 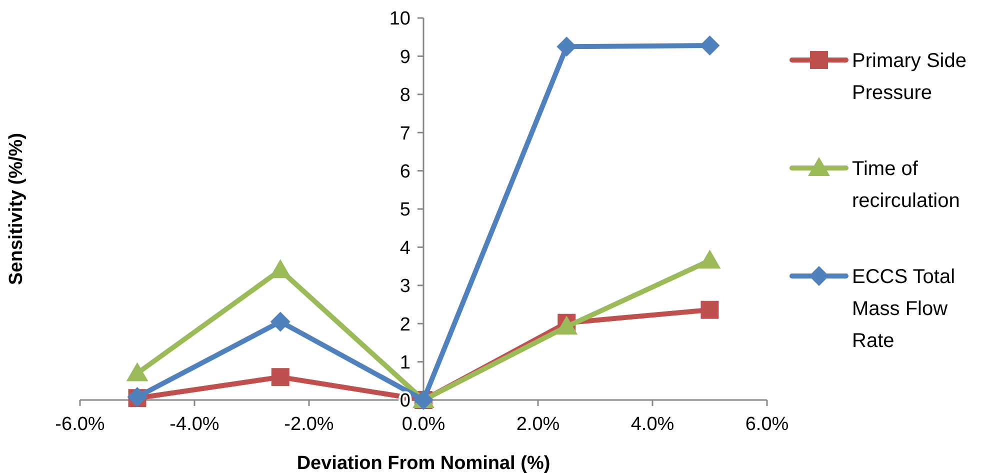 What do you see at coordinates (405, 248) in the screenshot?
I see `y-tick-label: 4` at bounding box center [405, 248].